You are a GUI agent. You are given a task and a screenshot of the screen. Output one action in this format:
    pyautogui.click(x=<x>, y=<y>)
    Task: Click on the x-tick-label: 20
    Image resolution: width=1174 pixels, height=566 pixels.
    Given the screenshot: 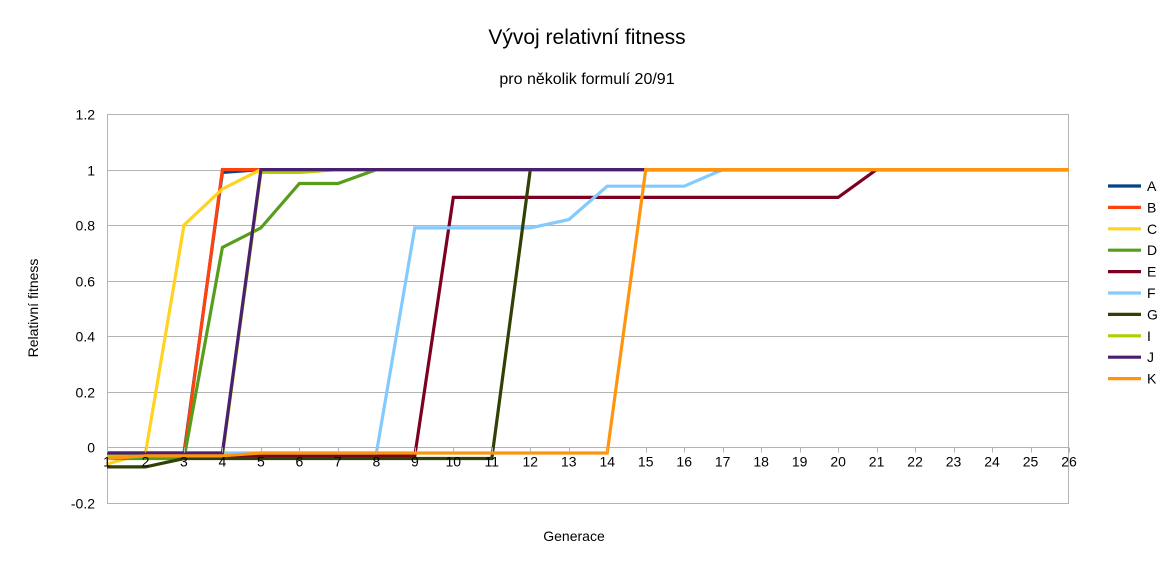 What is the action you would take?
    pyautogui.click(x=838, y=462)
    